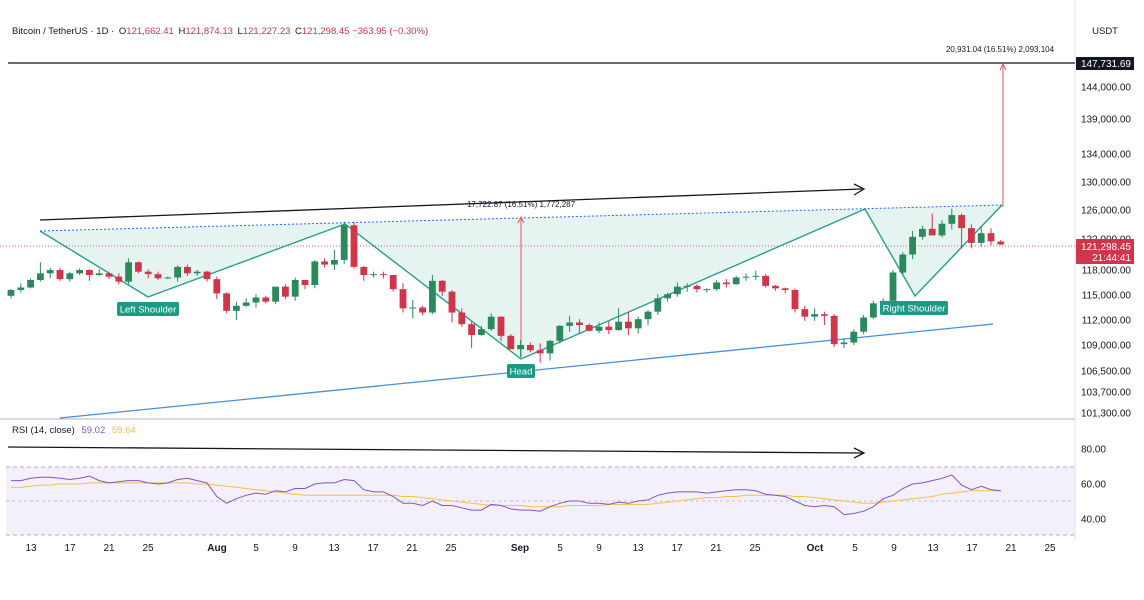  I want to click on rsi-tick-label: 80.00, so click(1093, 450).